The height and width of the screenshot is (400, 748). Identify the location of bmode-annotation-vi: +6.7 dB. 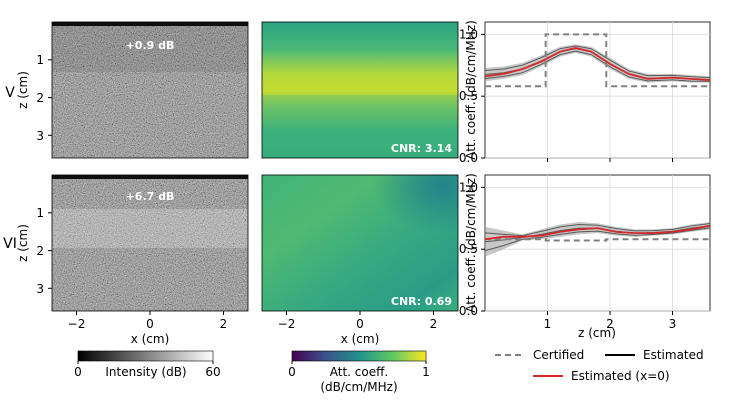
(150, 196).